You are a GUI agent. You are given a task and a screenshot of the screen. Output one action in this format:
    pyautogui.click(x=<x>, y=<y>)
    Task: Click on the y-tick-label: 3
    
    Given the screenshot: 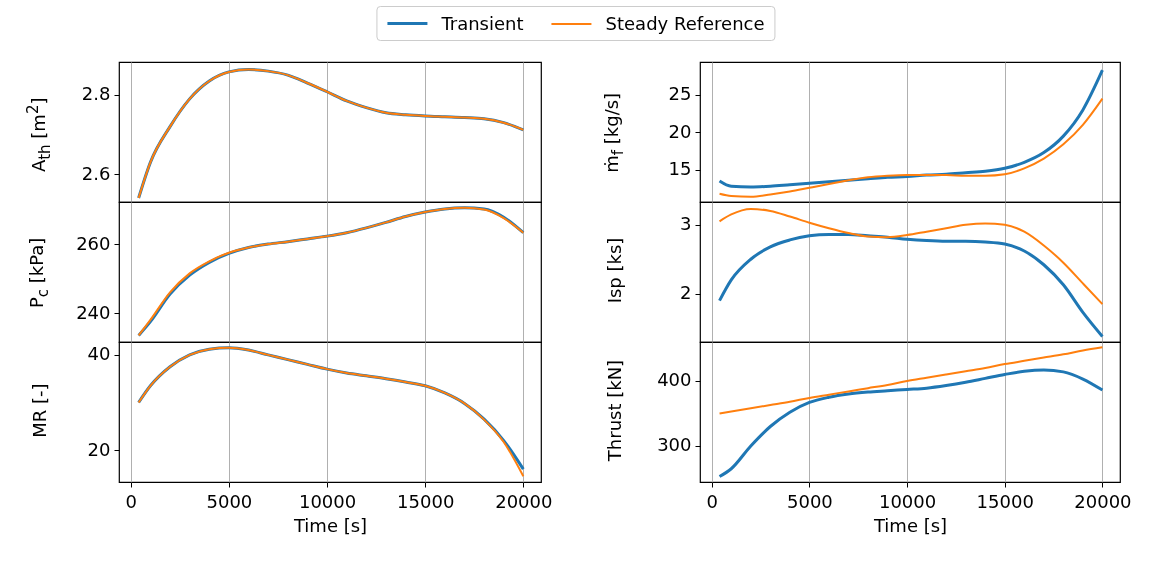 What is the action you would take?
    pyautogui.click(x=686, y=224)
    